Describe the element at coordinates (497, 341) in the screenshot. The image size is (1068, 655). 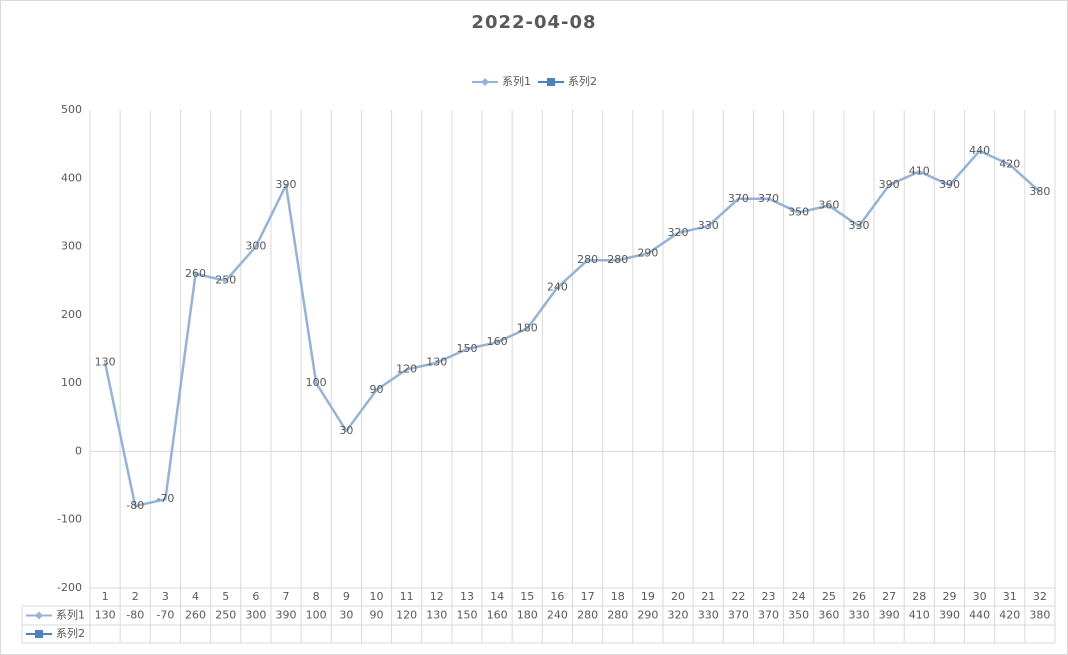
I see `data-label: 160` at that location.